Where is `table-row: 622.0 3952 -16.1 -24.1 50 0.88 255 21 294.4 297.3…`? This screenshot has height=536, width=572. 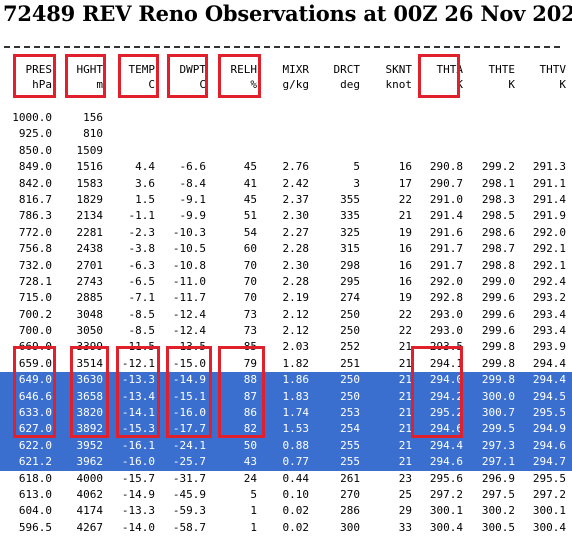
table-row: 622.0 3952 -16.1 -24.1 50 0.88 255 21 294.4 297.3… is located at coordinates (286, 446).